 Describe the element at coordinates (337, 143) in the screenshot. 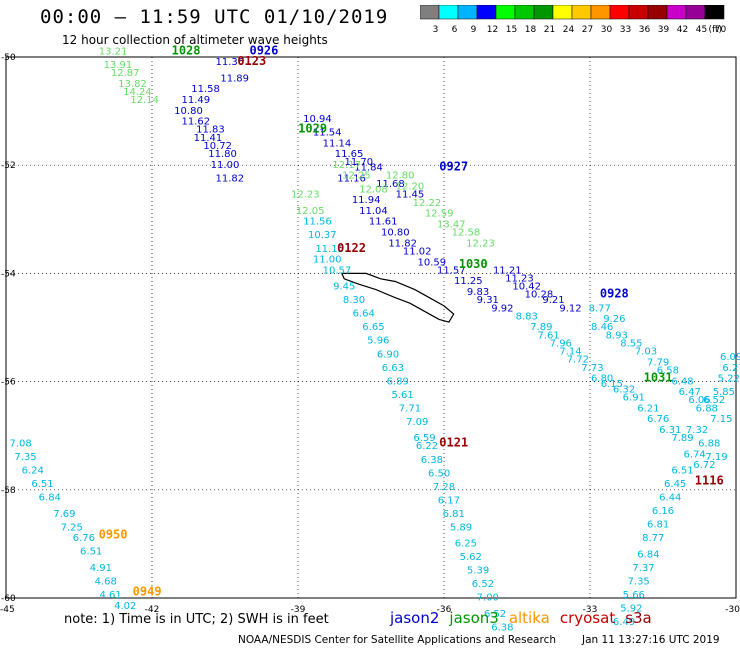

I see `swh-value: 11.14` at that location.